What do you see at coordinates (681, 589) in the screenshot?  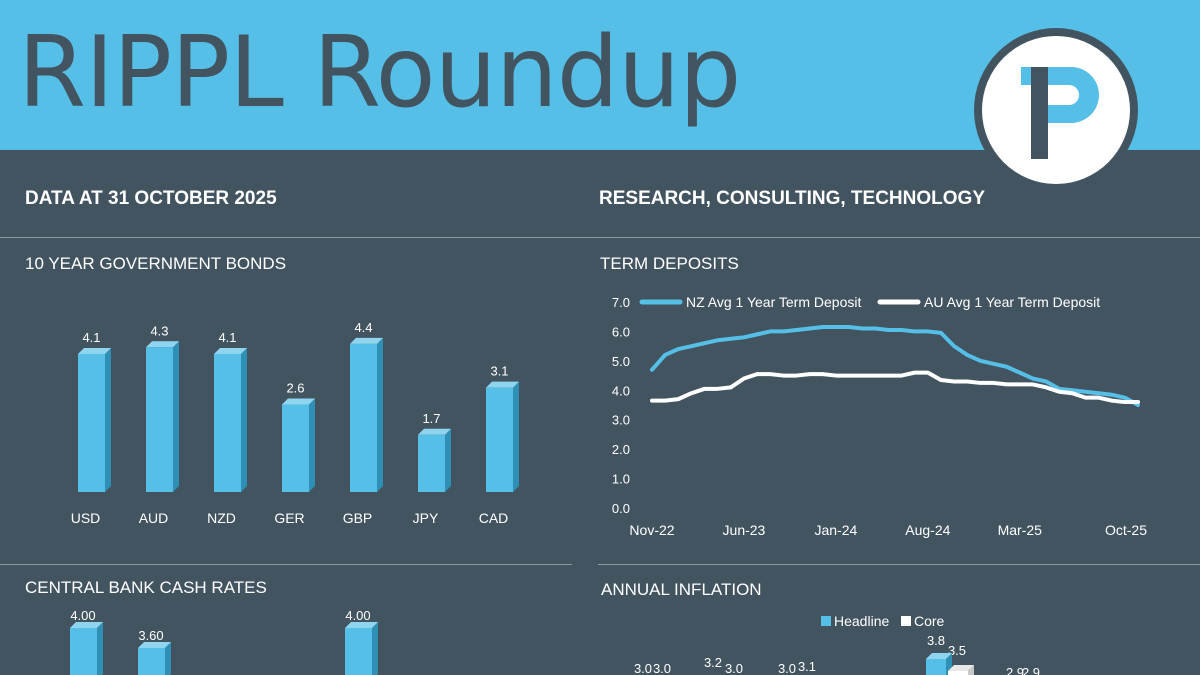 I see `inflation-title: ANNUAL INFLATION` at bounding box center [681, 589].